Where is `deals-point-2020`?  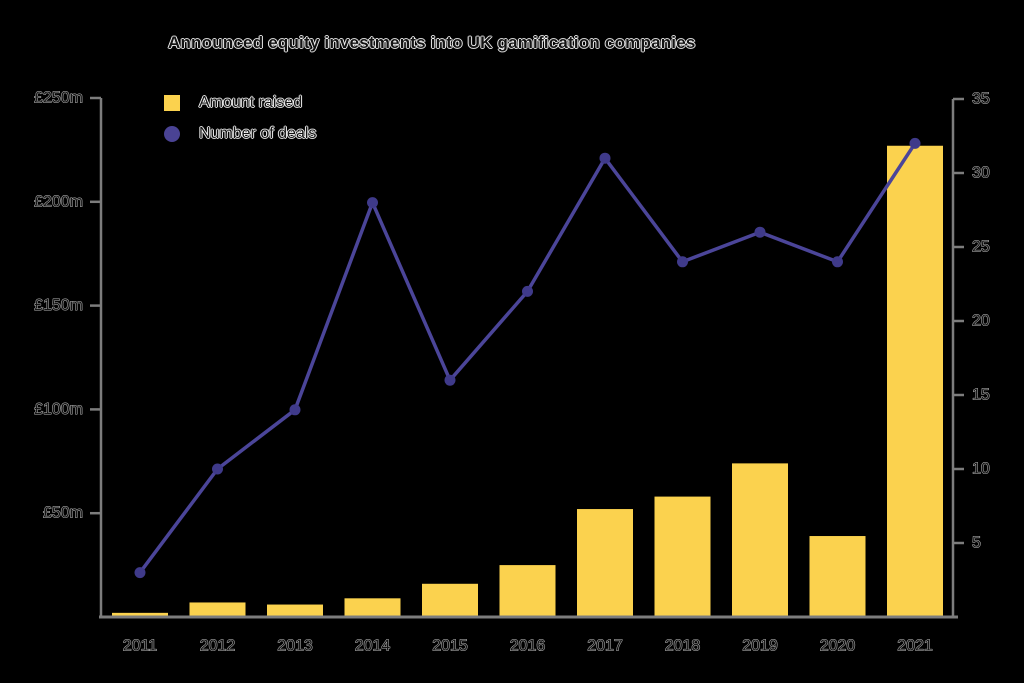
deals-point-2020 is located at coordinates (837, 262).